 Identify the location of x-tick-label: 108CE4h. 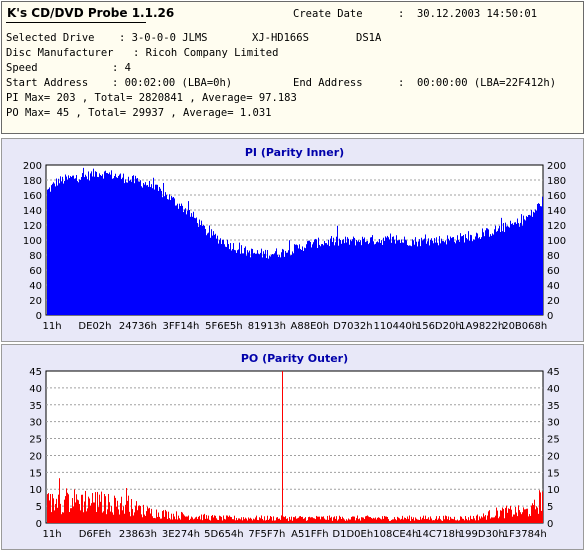
(395, 534).